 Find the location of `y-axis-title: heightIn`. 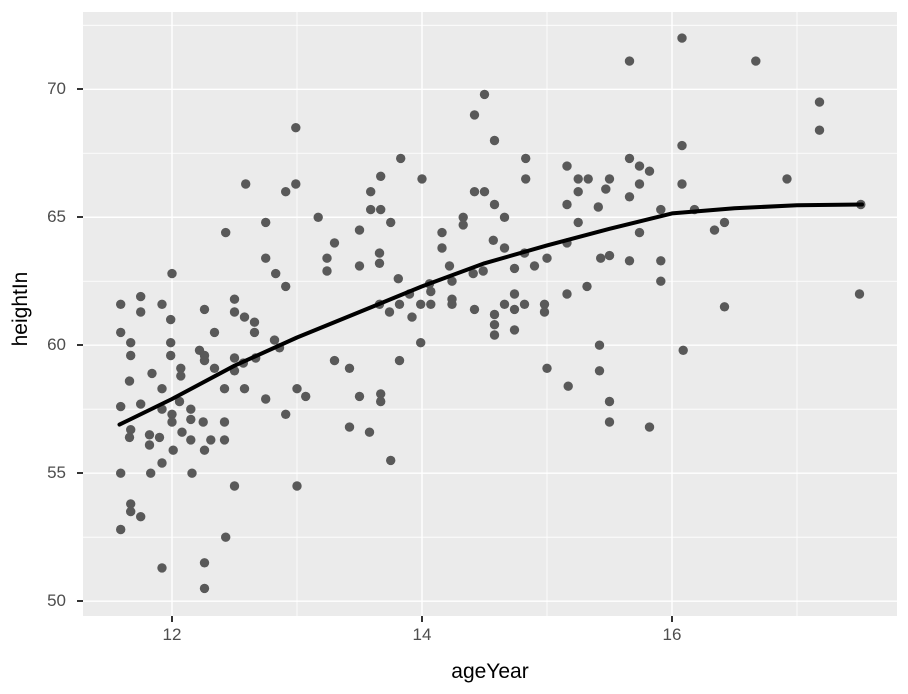

y-axis-title: heightIn is located at coordinates (20, 309).